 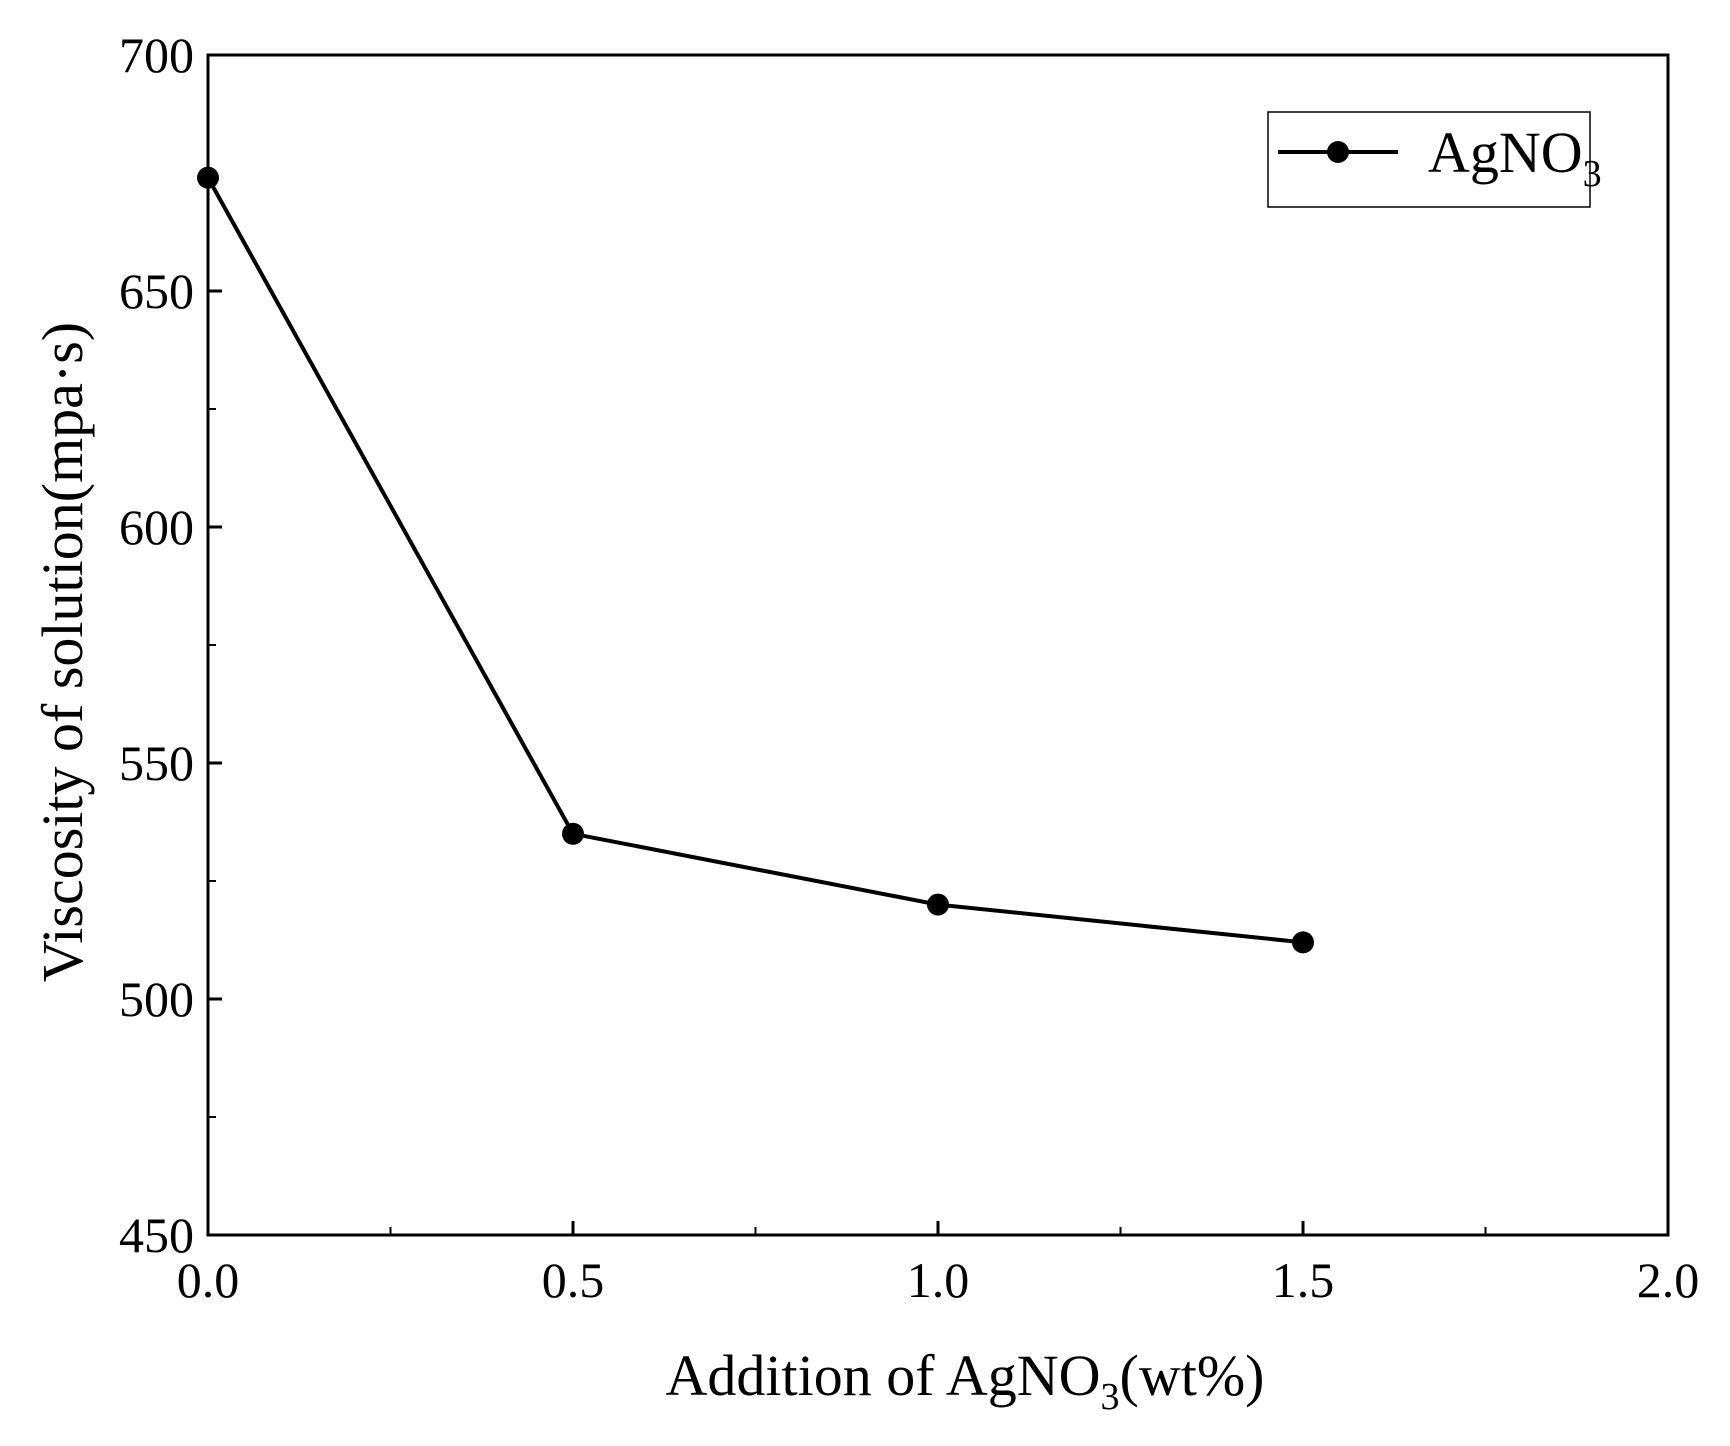 I want to click on legend-marker-swatch, so click(x=1338, y=152).